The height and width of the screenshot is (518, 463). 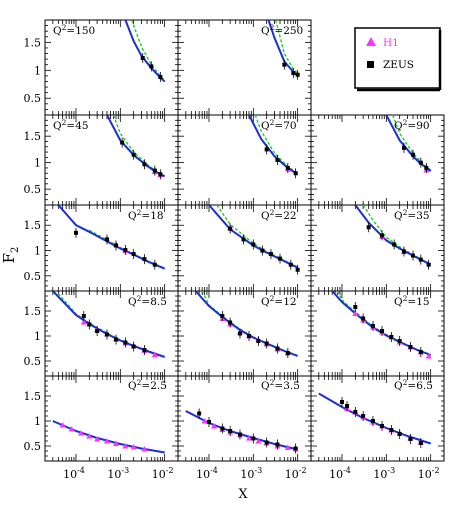 I want to click on x-tick-exponent: -2, so click(x=436, y=470).